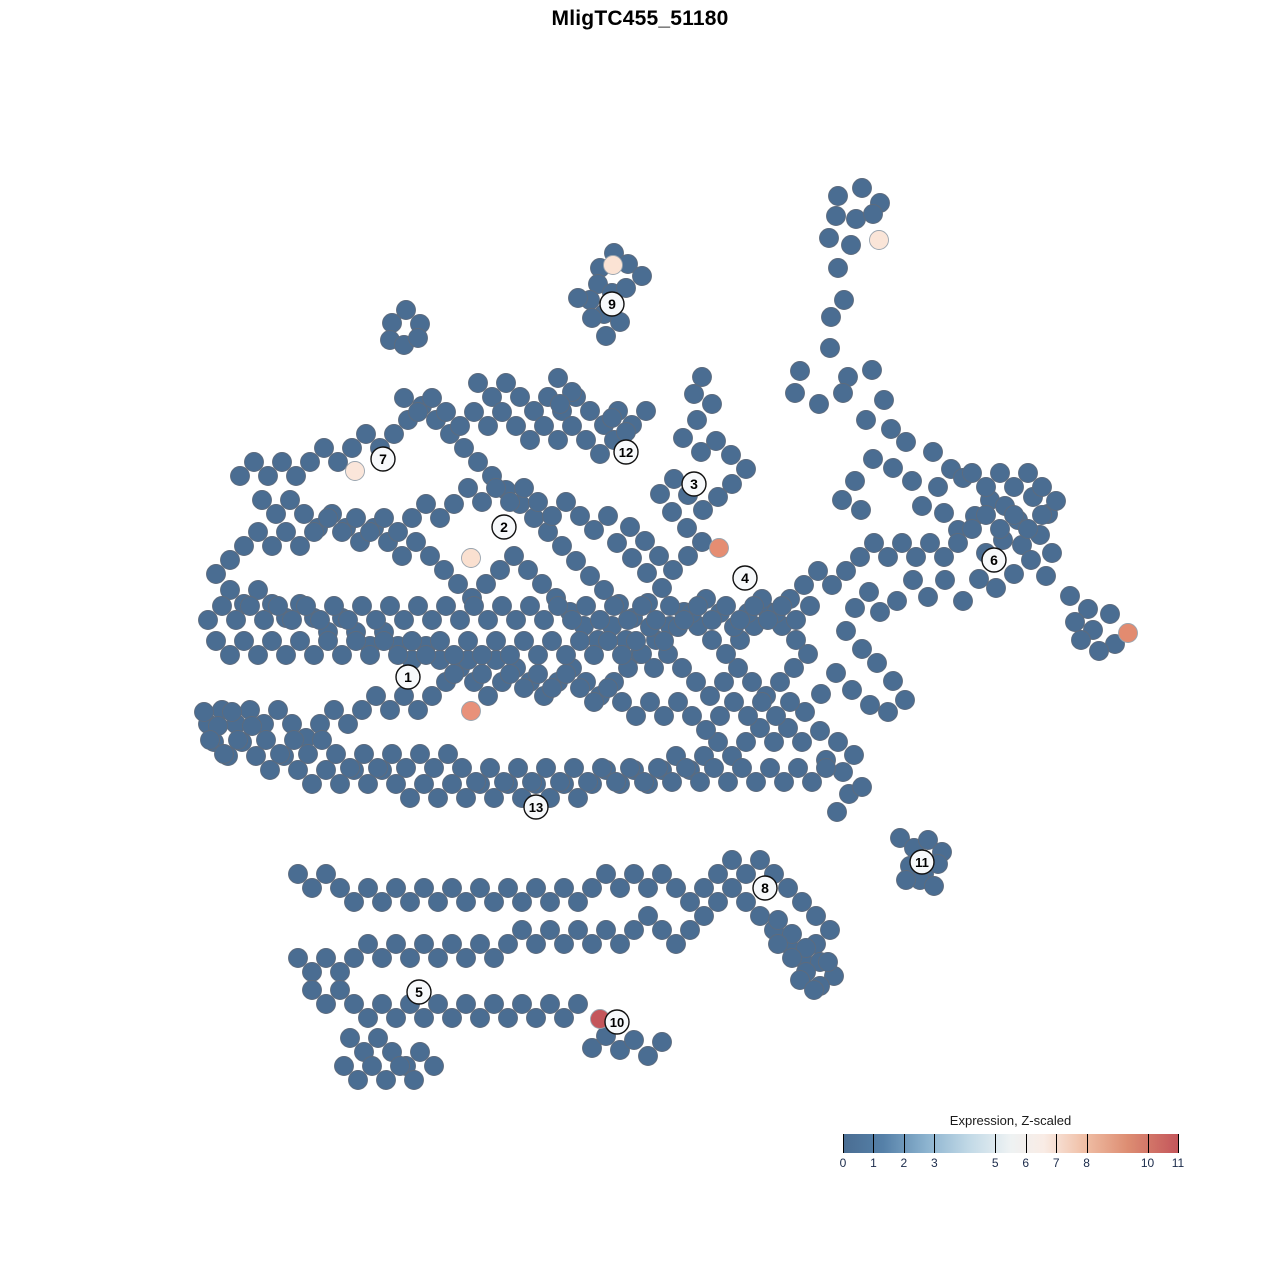  I want to click on cluster-label-text: 10, so click(617, 1022).